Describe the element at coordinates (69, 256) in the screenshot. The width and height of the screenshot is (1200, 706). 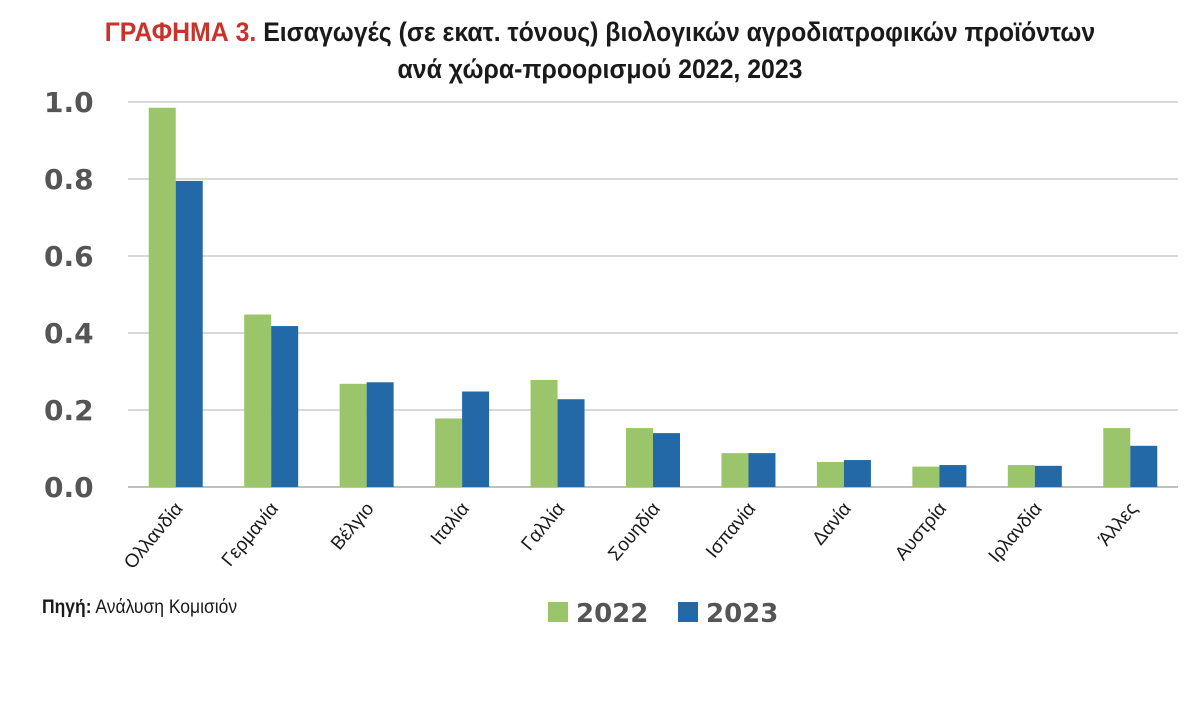
I see `y-tick-label: 0.6` at that location.